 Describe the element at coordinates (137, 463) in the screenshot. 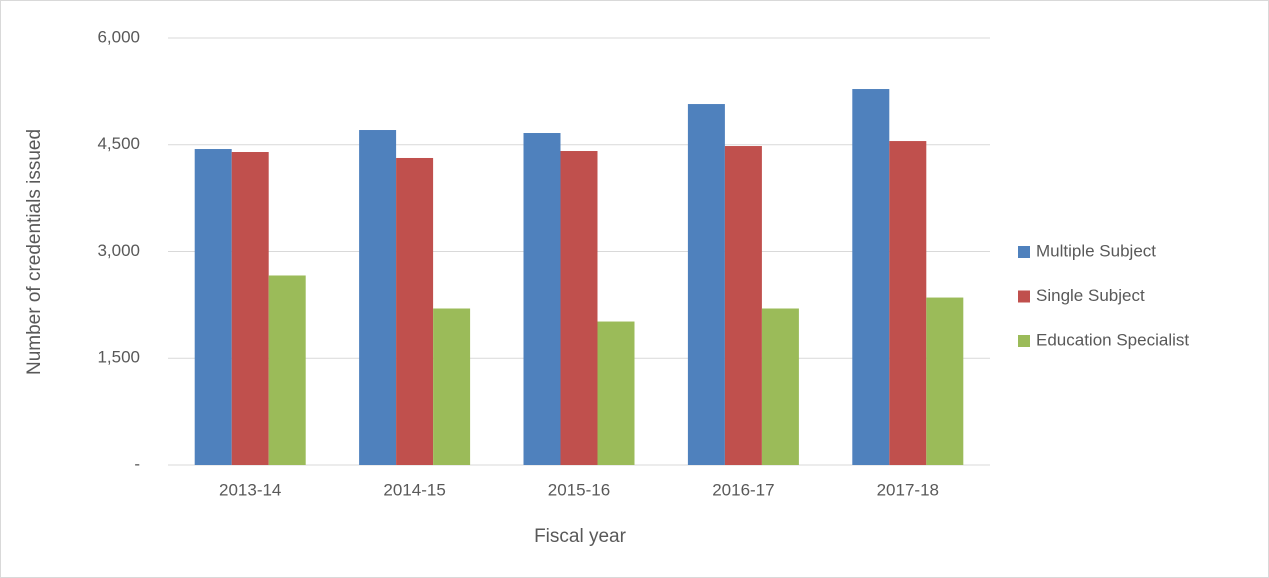

I see `y-tick-label: -` at that location.